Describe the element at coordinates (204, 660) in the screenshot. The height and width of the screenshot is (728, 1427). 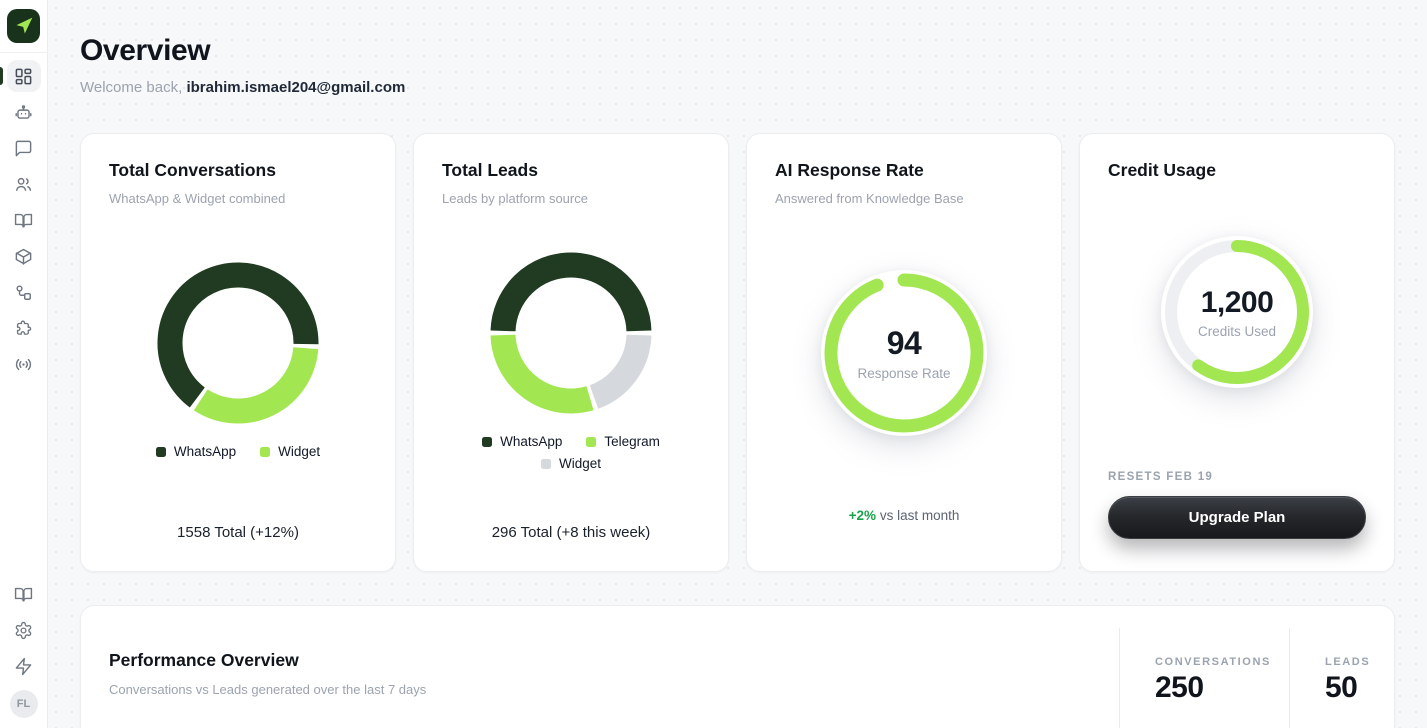
I see `performance-title: Performance Overview` at that location.